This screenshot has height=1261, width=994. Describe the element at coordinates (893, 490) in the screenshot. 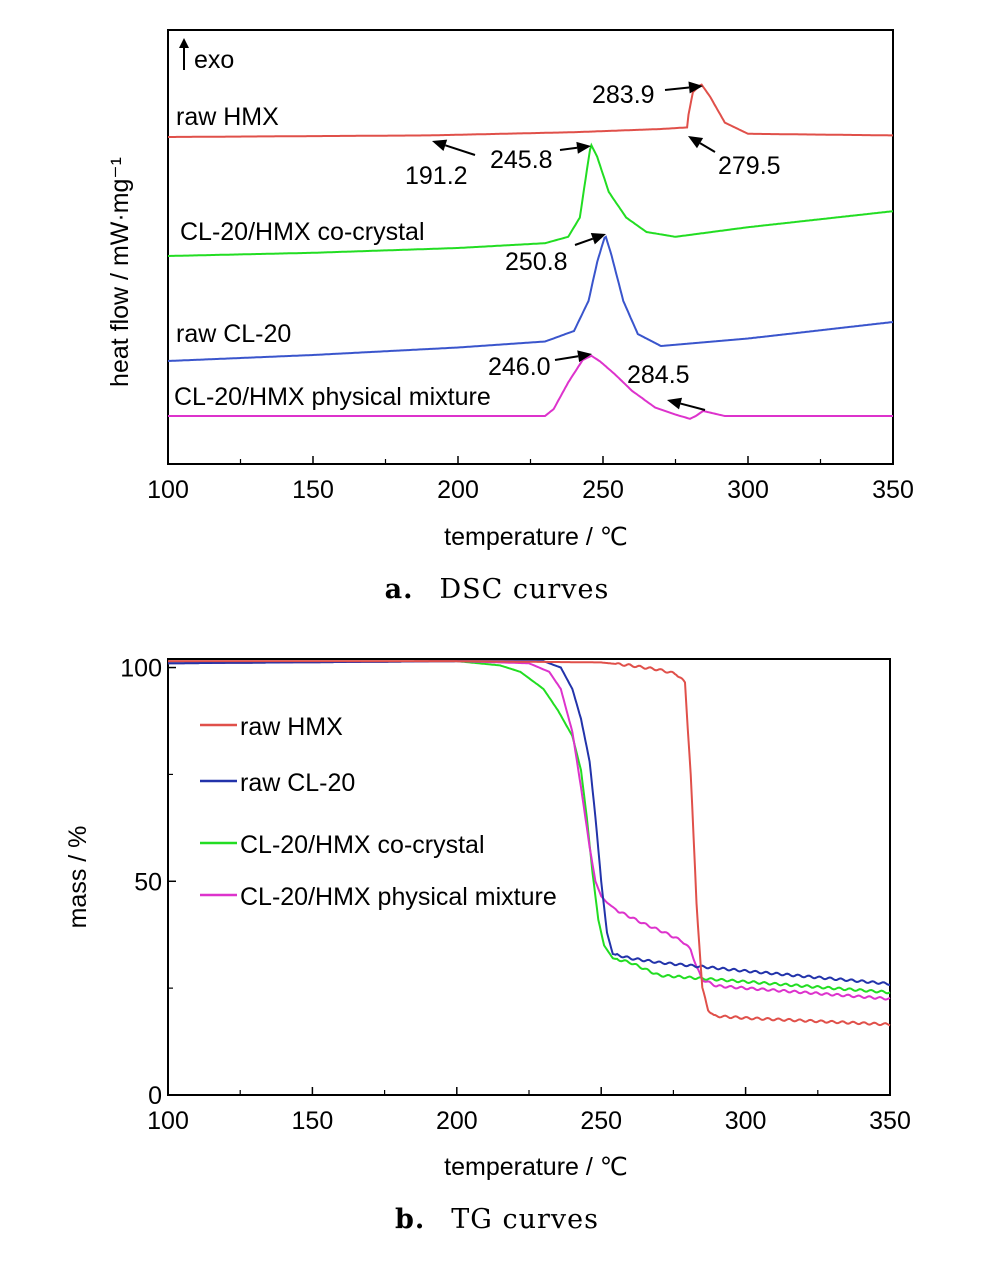

I see `dsc-x-tick-label: 350` at that location.